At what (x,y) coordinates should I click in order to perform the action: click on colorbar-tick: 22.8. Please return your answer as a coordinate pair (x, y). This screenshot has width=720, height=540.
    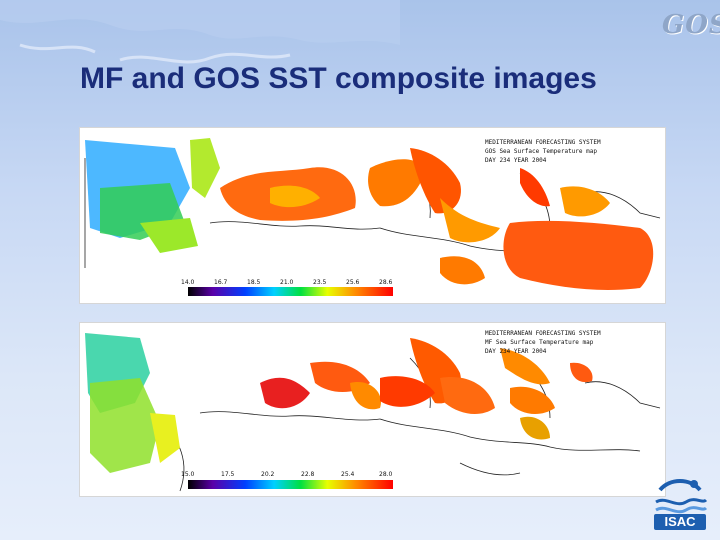
    Looking at the image, I should click on (308, 474).